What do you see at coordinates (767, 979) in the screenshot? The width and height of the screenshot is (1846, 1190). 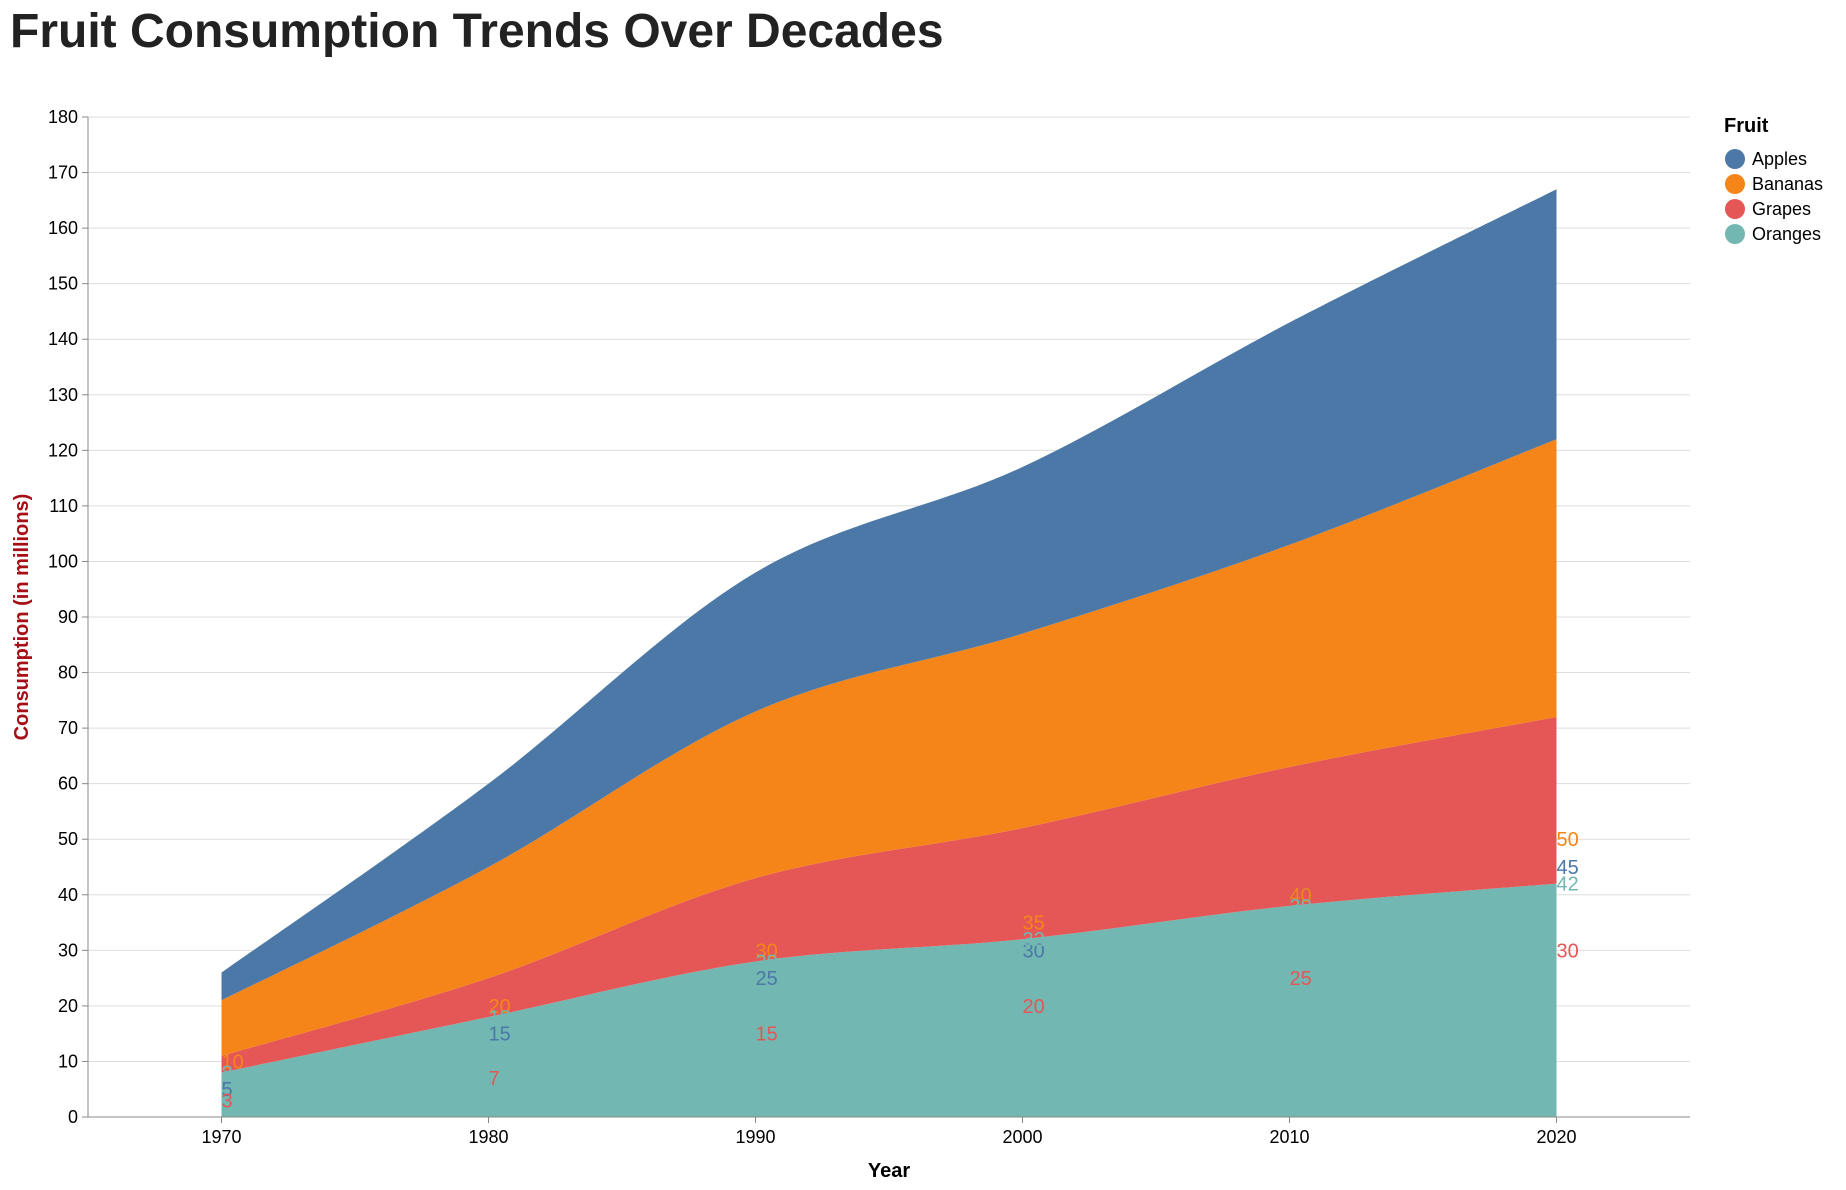 I see `data-label-apples: 25` at bounding box center [767, 979].